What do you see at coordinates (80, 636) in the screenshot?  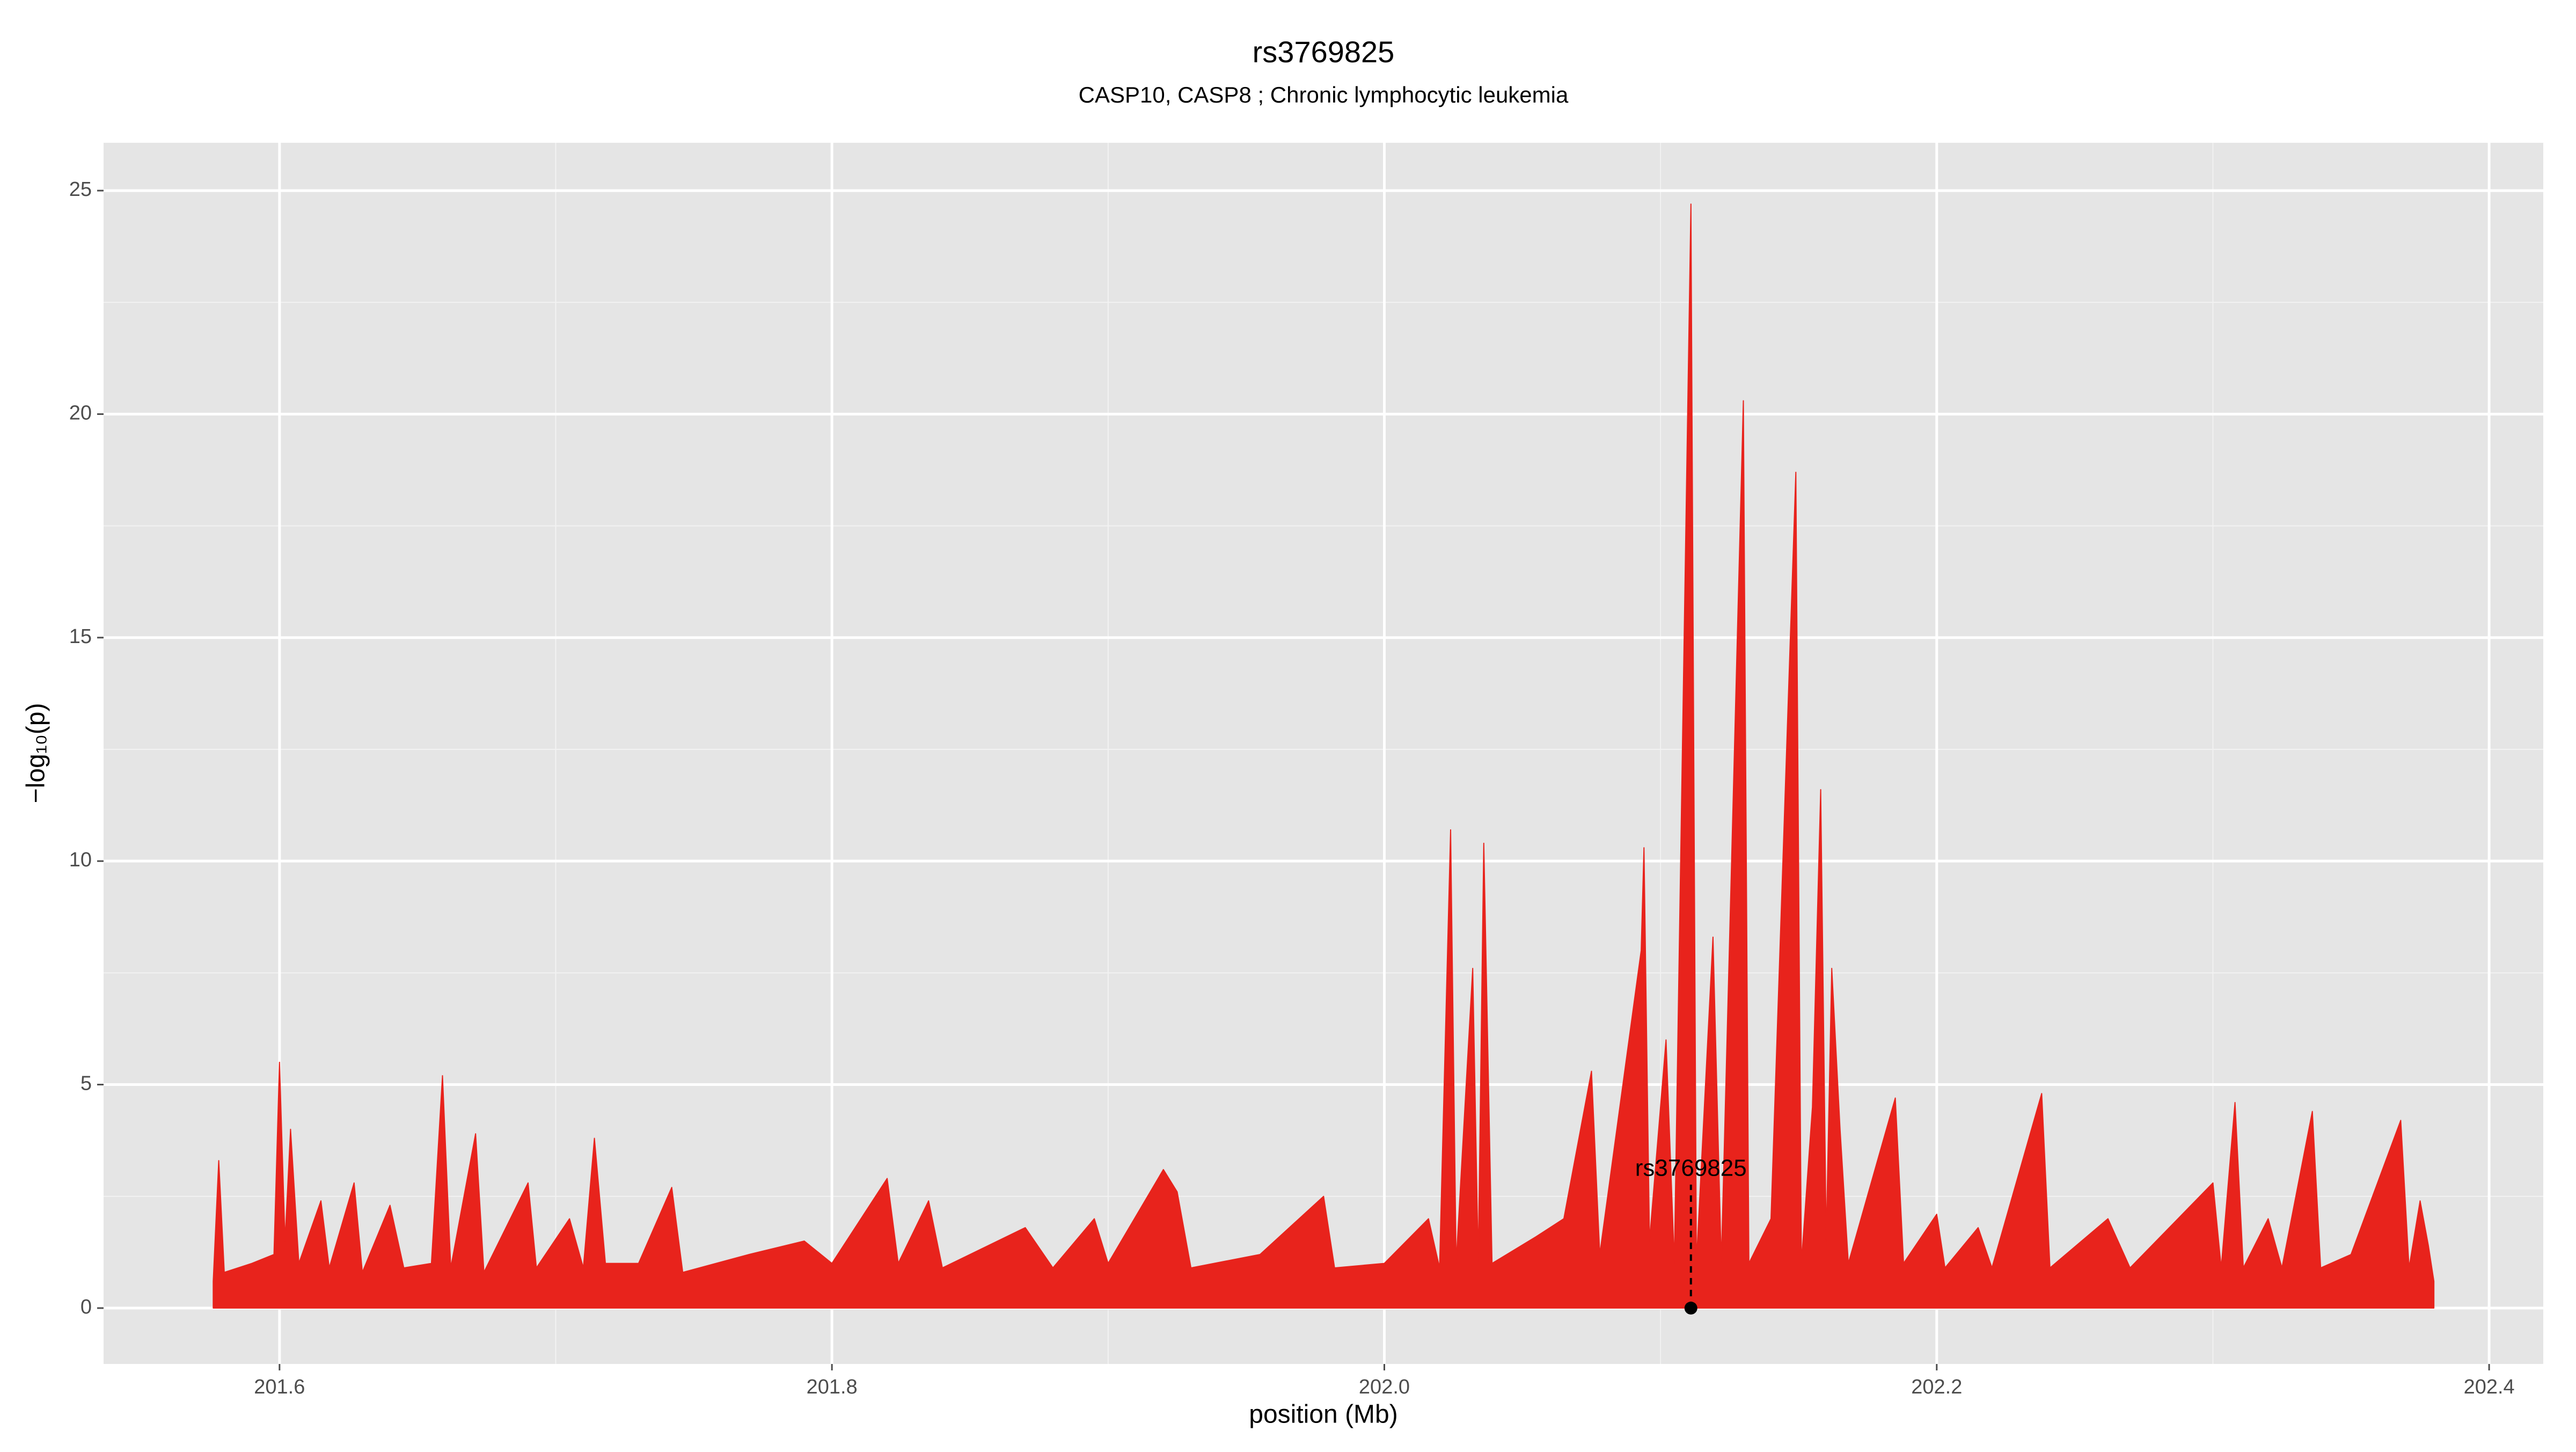 I see `y-tick-label: 15` at bounding box center [80, 636].